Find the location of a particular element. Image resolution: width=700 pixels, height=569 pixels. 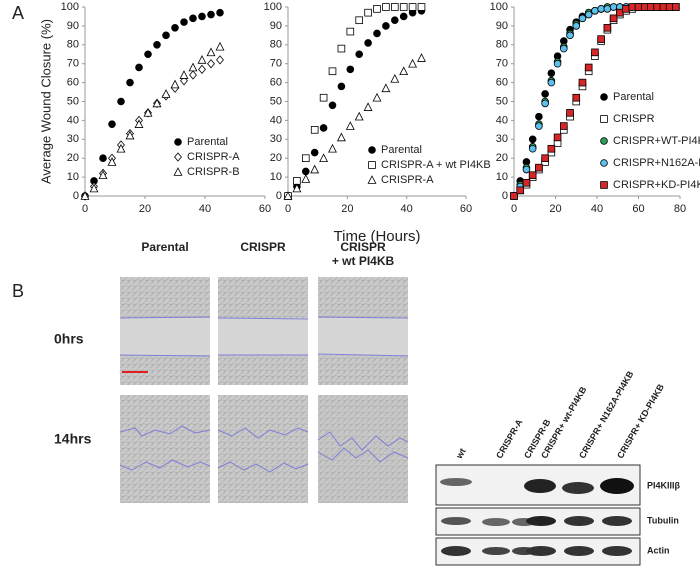

band-label: PI4KIIIβ is located at coordinates (664, 485).